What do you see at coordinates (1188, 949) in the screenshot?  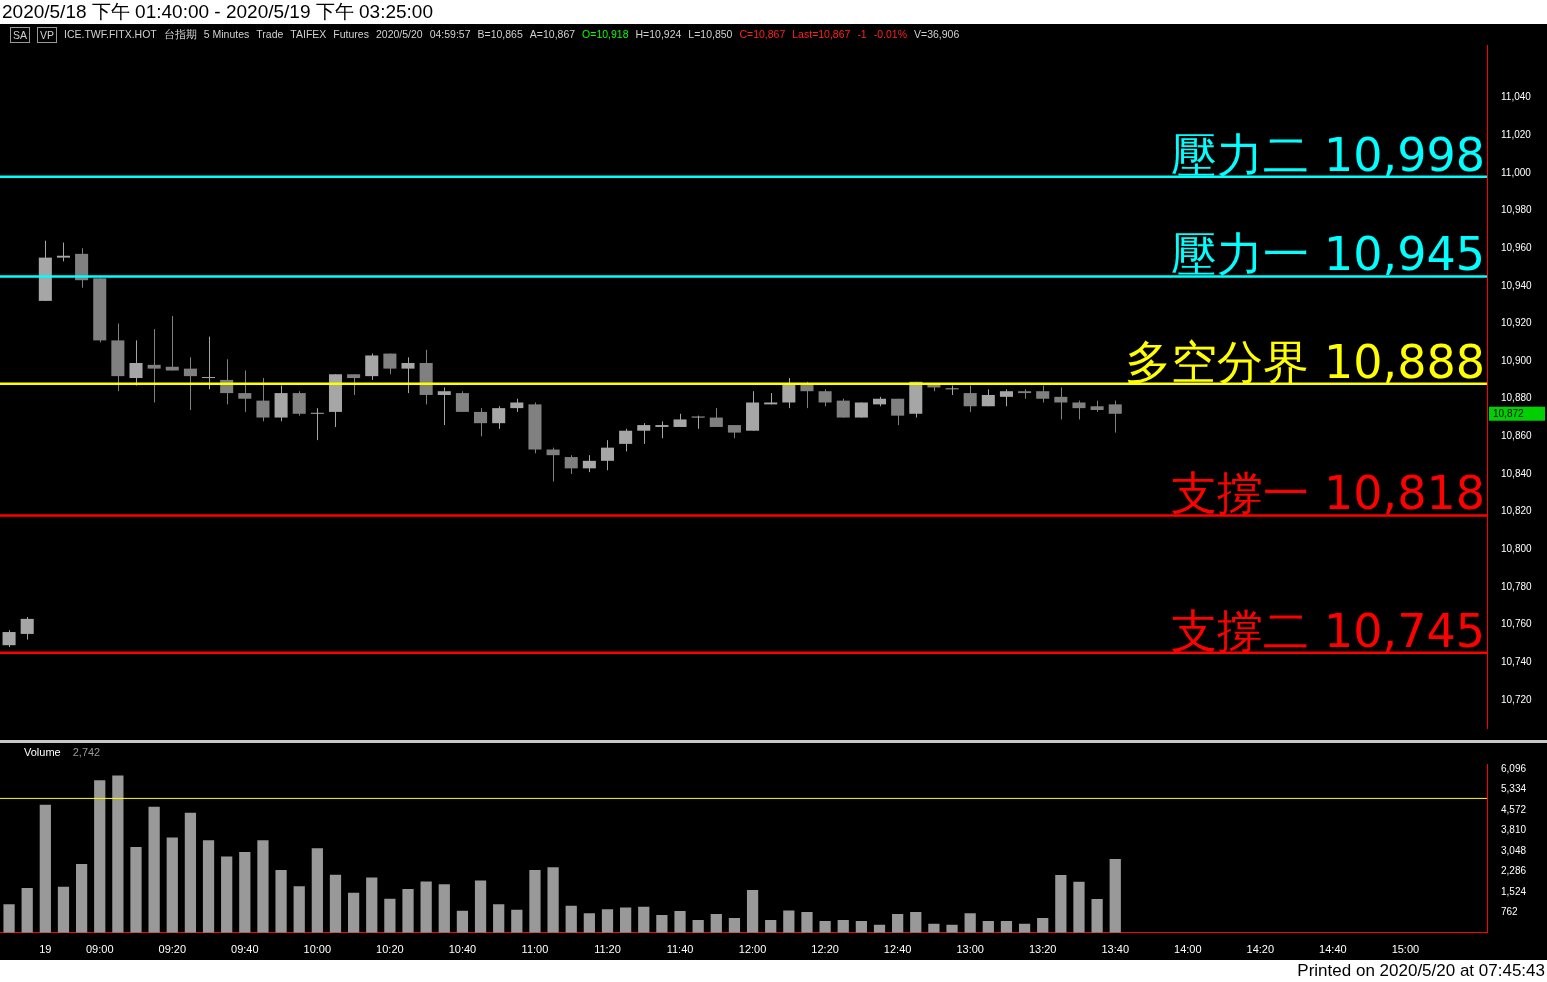 I see `x-tick-label: 14:00` at bounding box center [1188, 949].